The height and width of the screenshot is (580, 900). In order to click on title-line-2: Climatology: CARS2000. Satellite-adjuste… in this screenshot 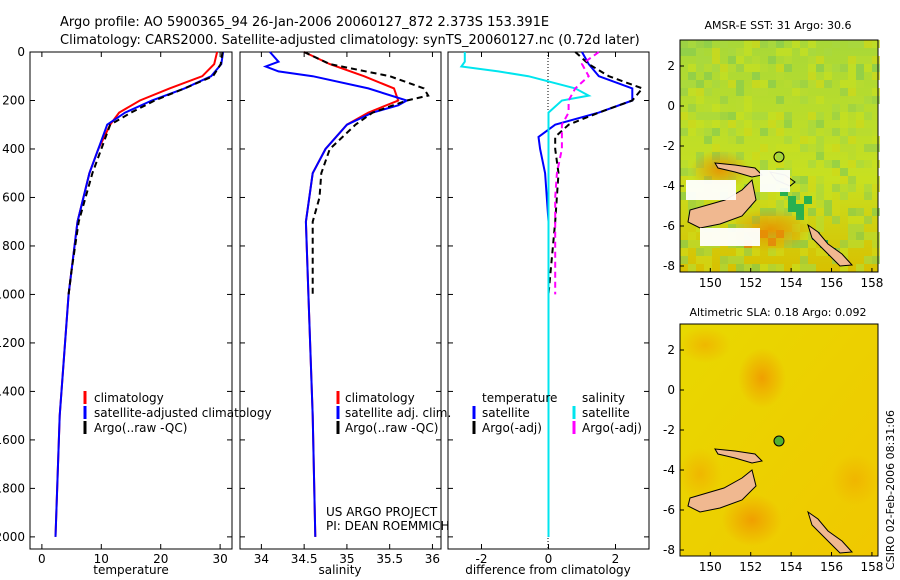, I will do `click(350, 40)`.